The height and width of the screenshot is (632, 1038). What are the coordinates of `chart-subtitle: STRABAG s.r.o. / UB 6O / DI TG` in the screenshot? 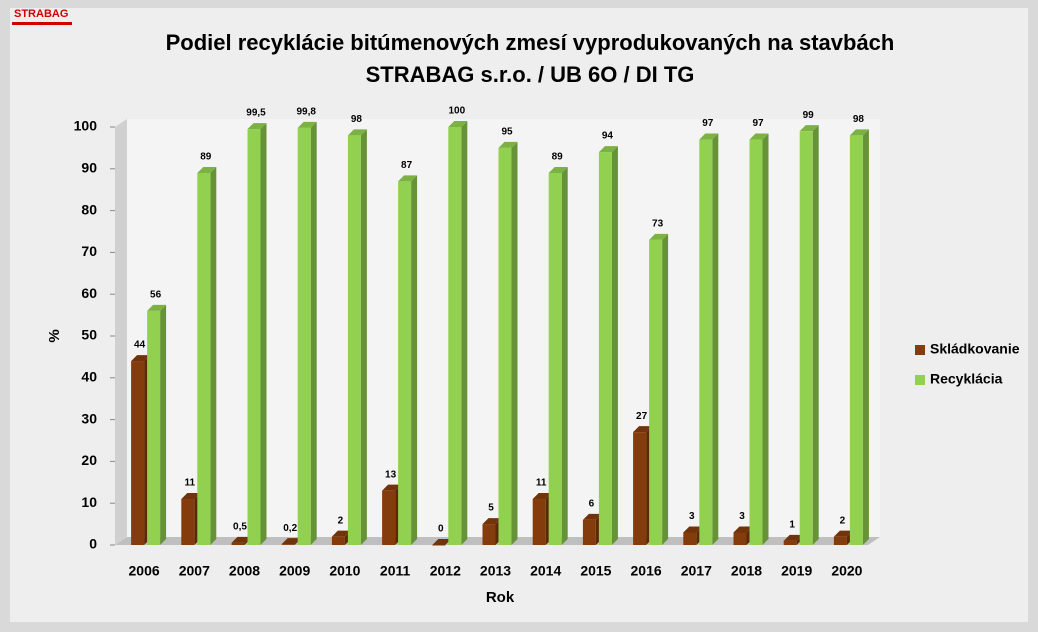 It's located at (530, 74).